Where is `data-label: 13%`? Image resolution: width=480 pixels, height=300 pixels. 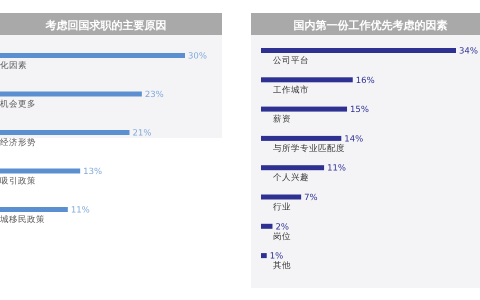 data-label: 13% is located at coordinates (92, 172).